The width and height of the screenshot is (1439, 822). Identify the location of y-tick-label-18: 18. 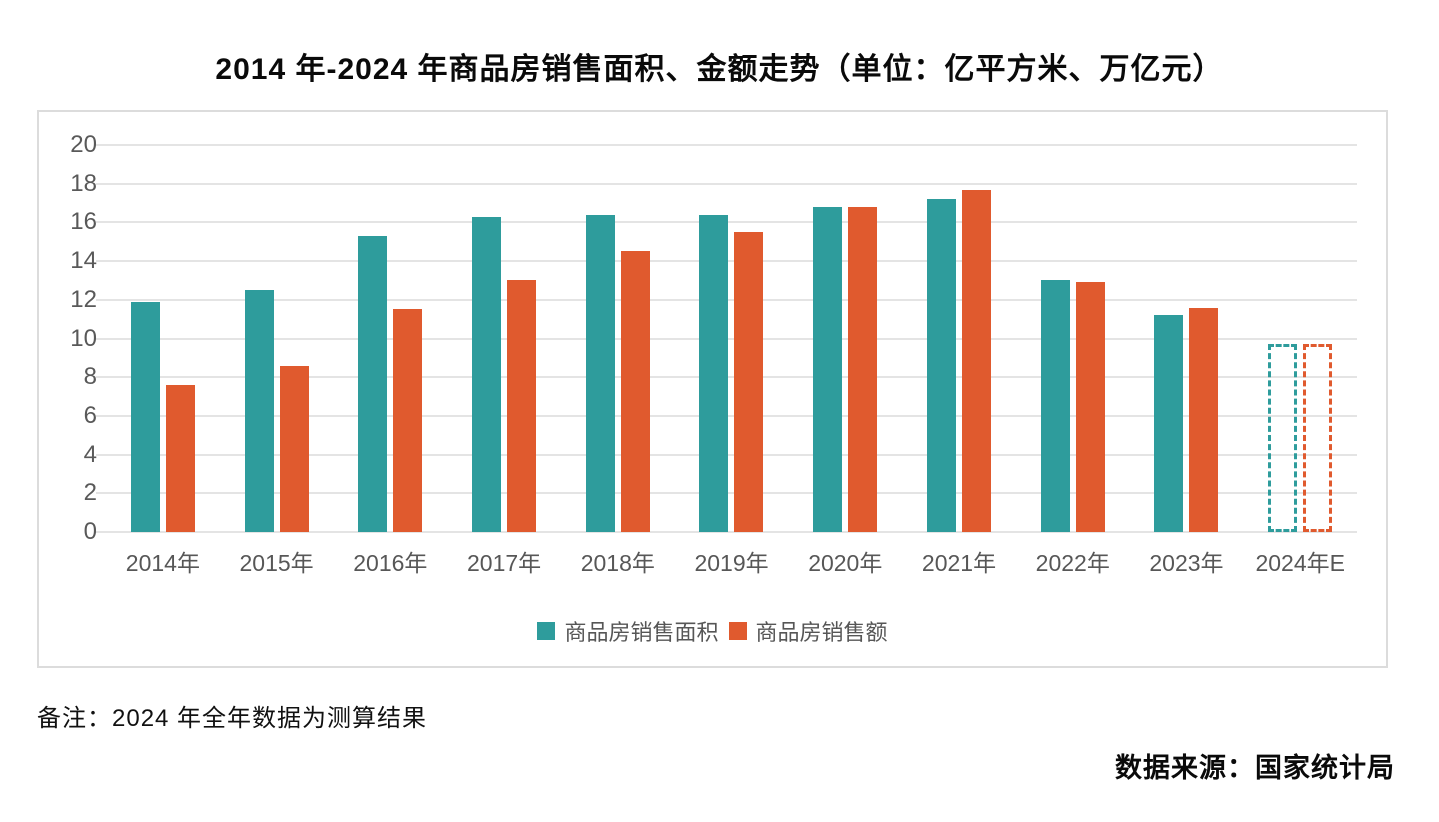
(83, 183).